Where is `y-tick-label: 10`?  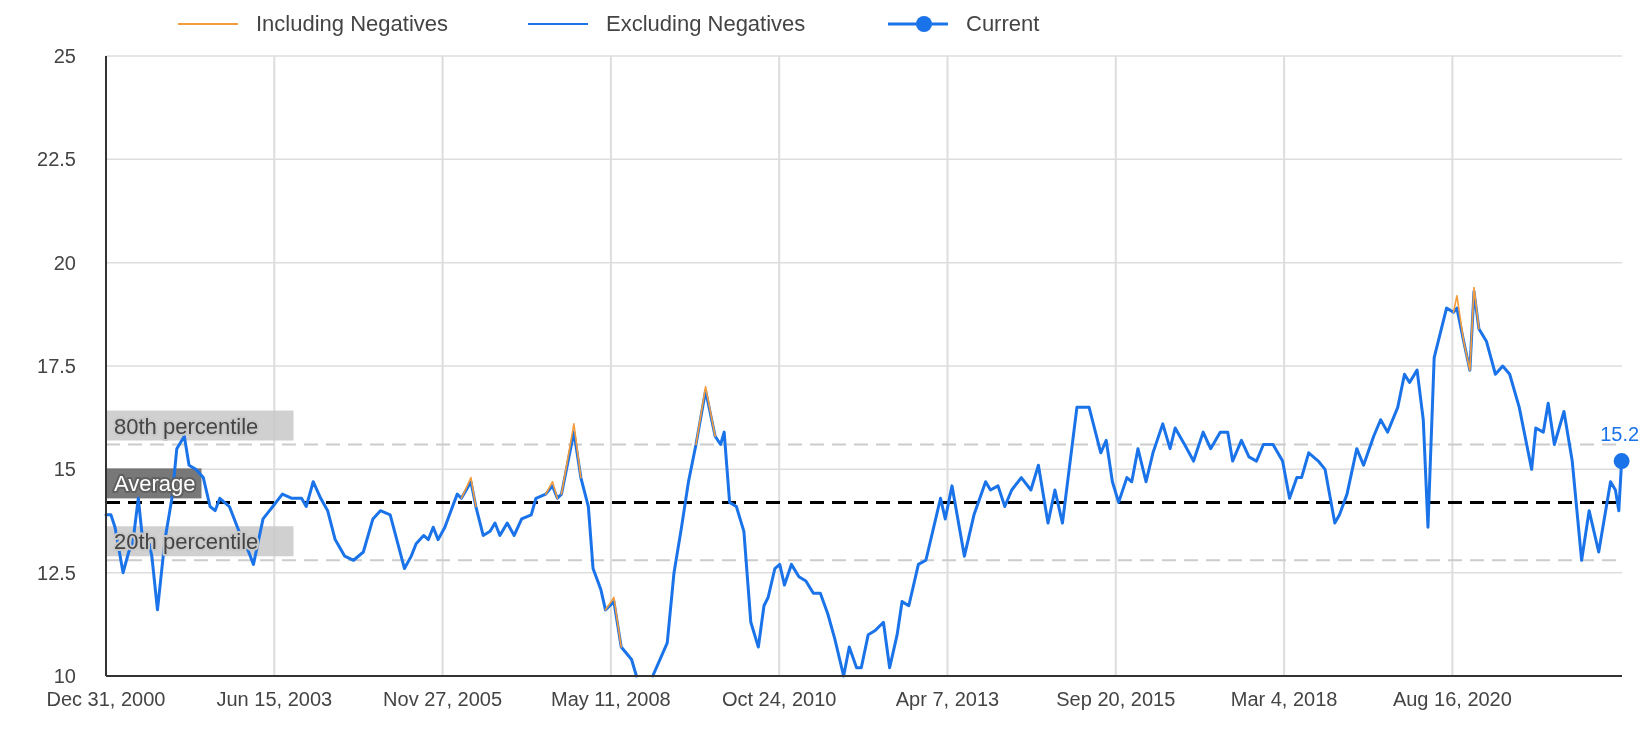 y-tick-label: 10 is located at coordinates (64, 676).